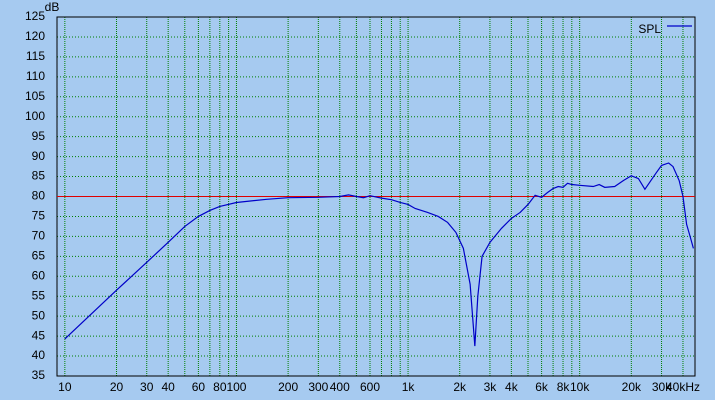 The height and width of the screenshot is (400, 715). I want to click on x-tick-label: 10, so click(65, 387).